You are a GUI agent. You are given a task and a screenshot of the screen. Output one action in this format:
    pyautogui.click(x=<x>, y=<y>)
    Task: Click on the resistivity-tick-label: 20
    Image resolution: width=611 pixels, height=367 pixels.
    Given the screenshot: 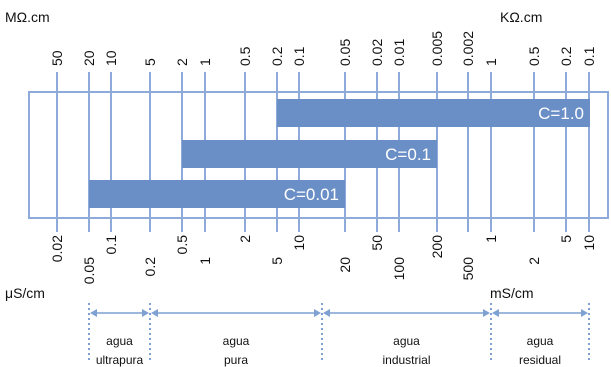 What is the action you would take?
    pyautogui.click(x=89, y=58)
    